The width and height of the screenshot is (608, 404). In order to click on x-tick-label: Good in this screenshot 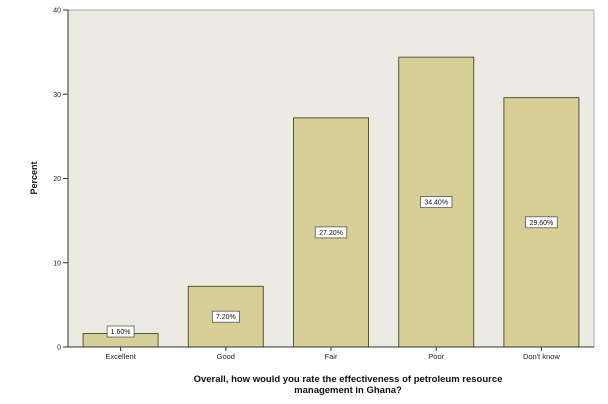, I will do `click(226, 356)`.